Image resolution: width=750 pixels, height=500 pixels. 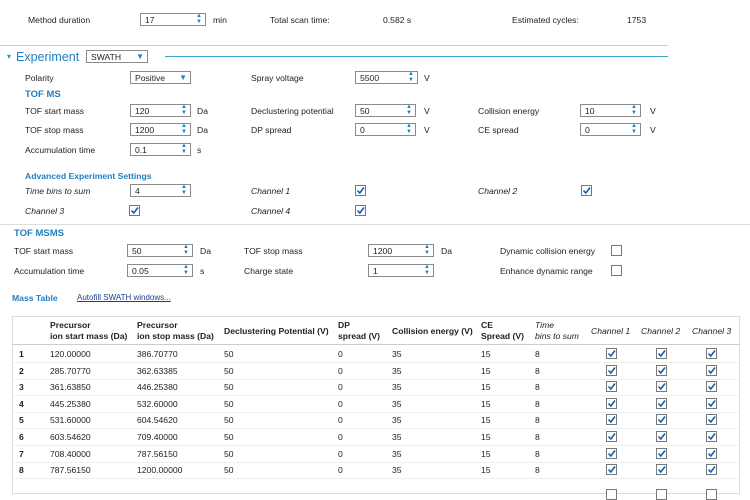 What do you see at coordinates (548, 251) in the screenshot?
I see `label: Dynamic collision energy` at bounding box center [548, 251].